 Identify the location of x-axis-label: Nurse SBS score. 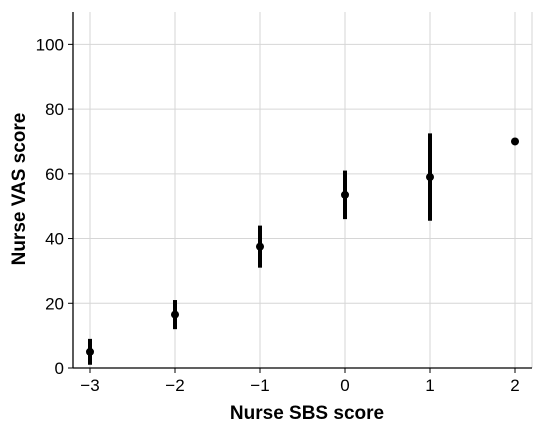
(307, 412).